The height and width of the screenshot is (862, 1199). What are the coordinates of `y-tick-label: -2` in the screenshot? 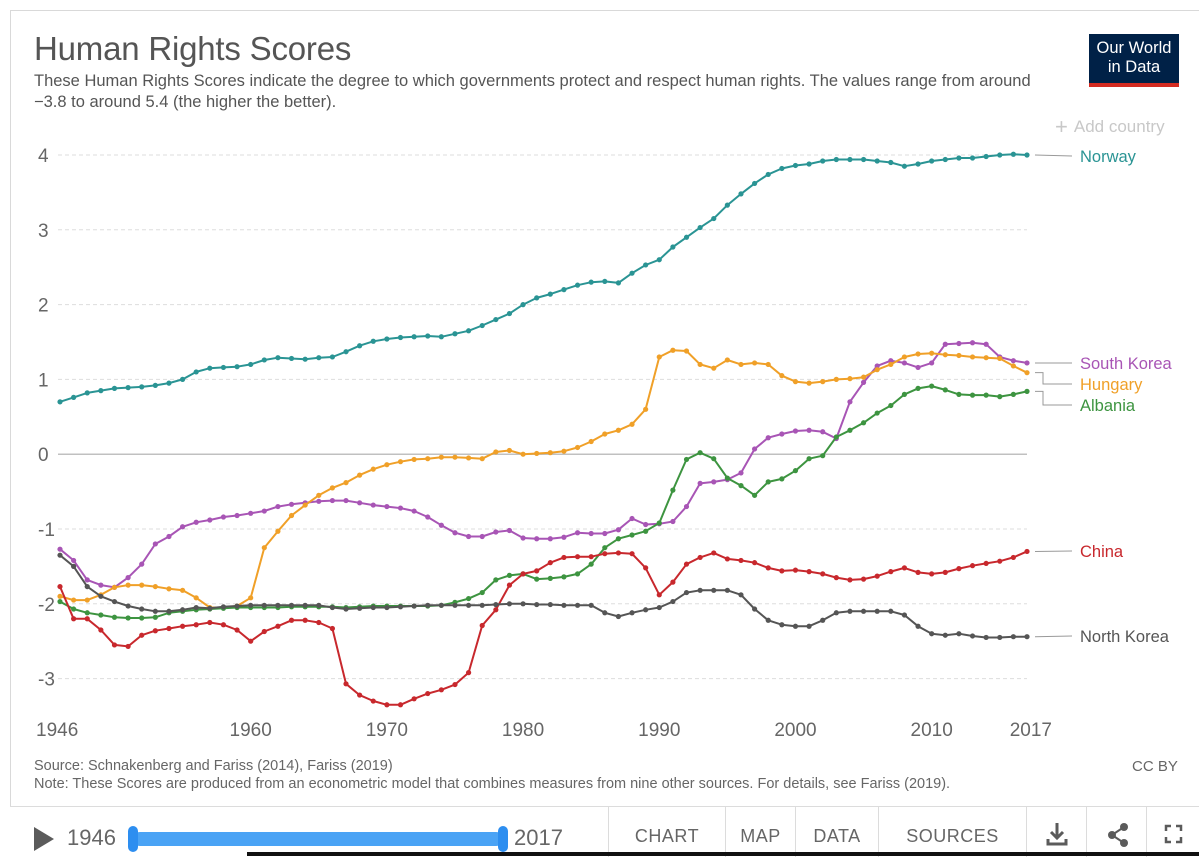 It's located at (46, 605).